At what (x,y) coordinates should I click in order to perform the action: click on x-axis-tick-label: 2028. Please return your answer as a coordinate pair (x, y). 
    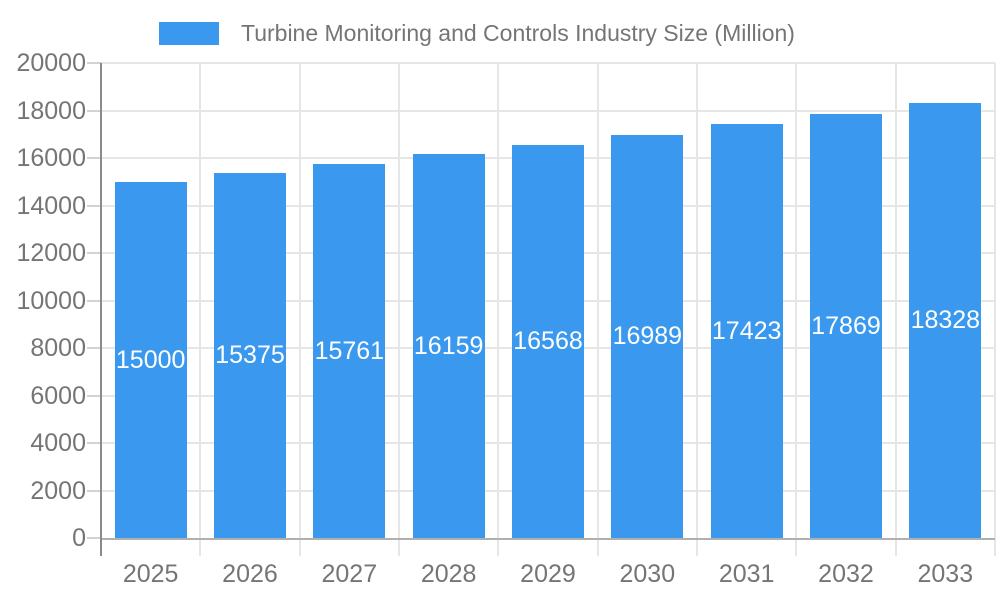
    Looking at the image, I should click on (448, 574).